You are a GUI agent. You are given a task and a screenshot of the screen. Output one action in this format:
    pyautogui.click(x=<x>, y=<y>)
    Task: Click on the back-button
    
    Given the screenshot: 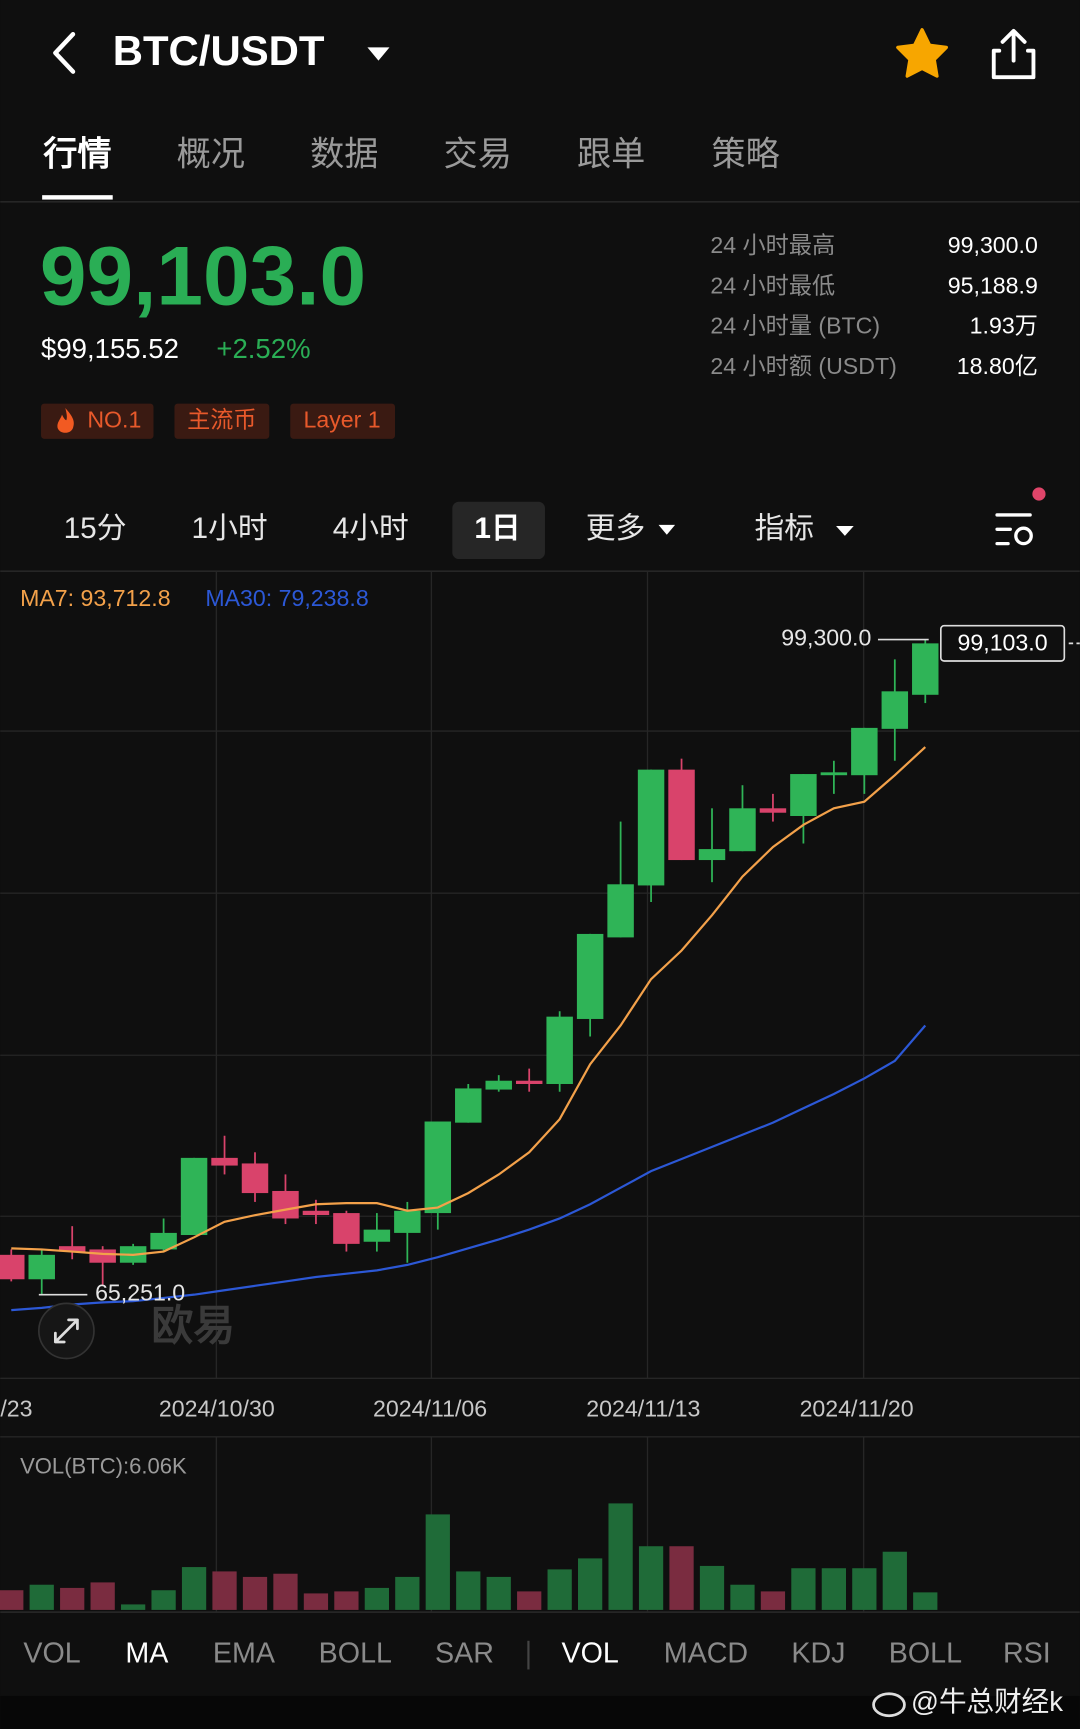 What is the action you would take?
    pyautogui.click(x=64, y=52)
    